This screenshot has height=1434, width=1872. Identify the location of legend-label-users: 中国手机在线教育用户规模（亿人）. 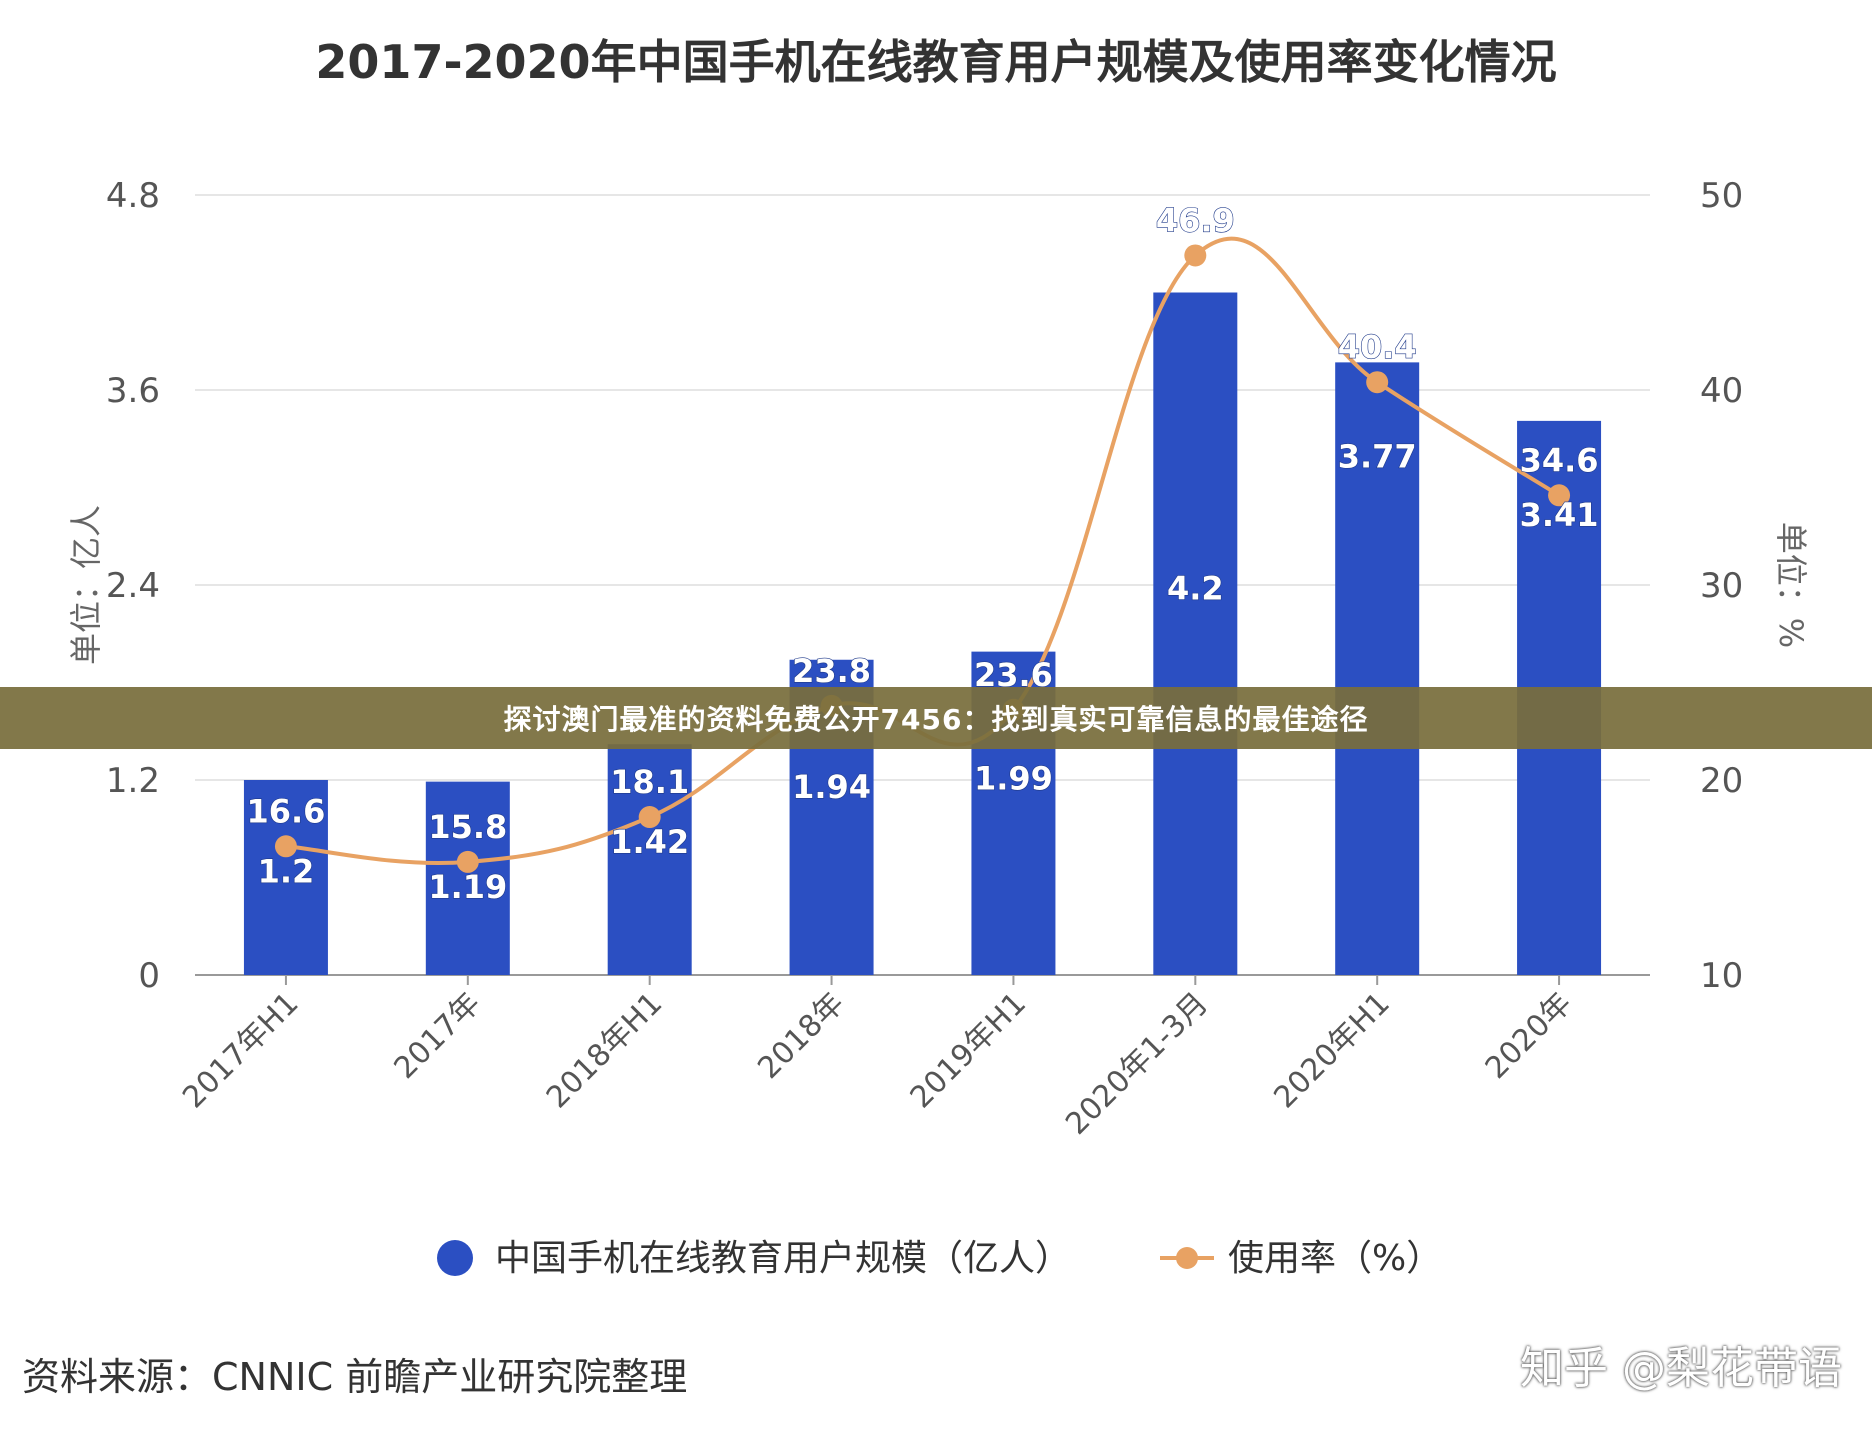
(783, 1258).